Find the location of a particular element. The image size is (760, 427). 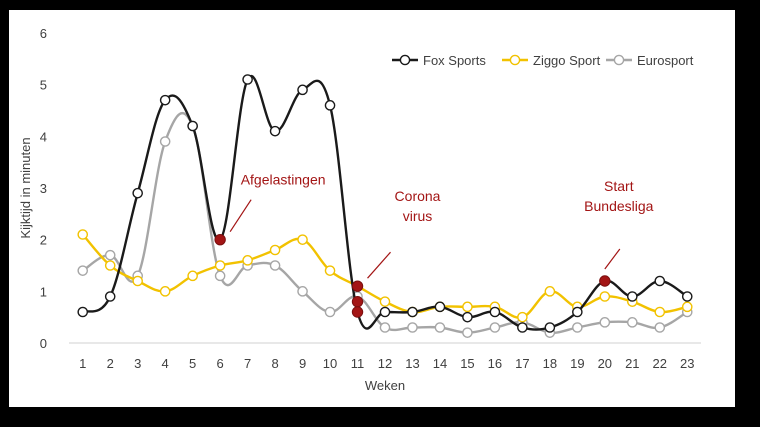

annotation-text: Afgelastingen is located at coordinates (283, 180).